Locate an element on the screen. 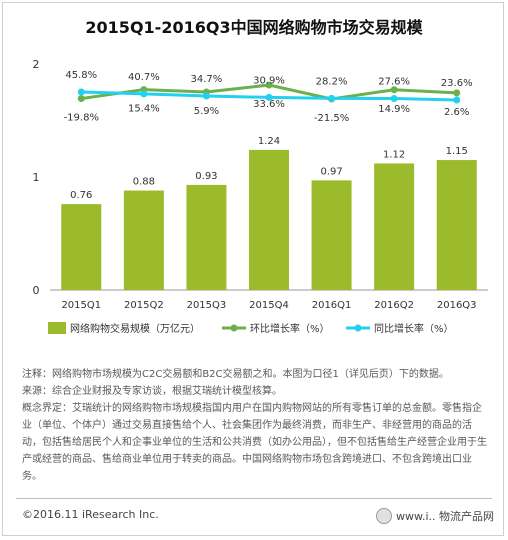  yoy-data-label: 34.7% is located at coordinates (207, 79).